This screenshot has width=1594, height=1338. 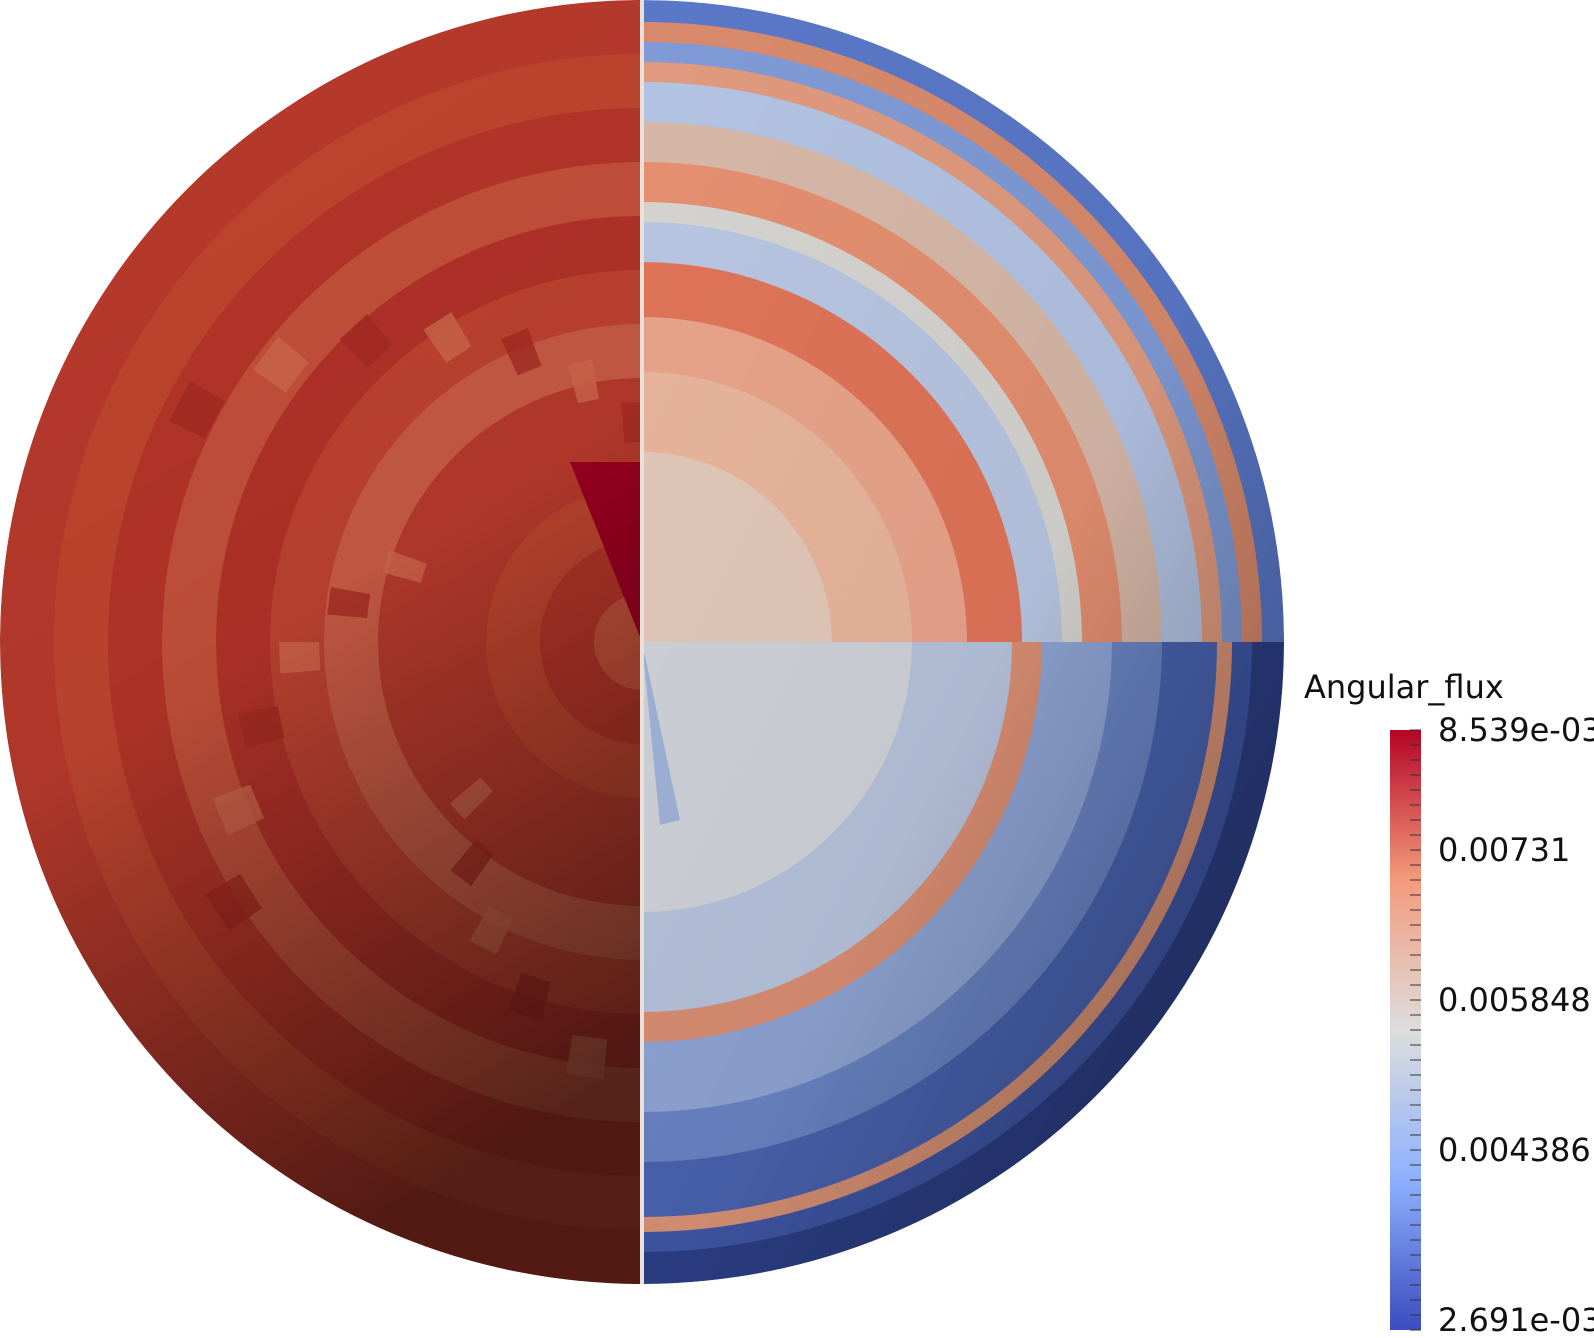 What do you see at coordinates (1404, 687) in the screenshot?
I see `legend-title: Angular_flux` at bounding box center [1404, 687].